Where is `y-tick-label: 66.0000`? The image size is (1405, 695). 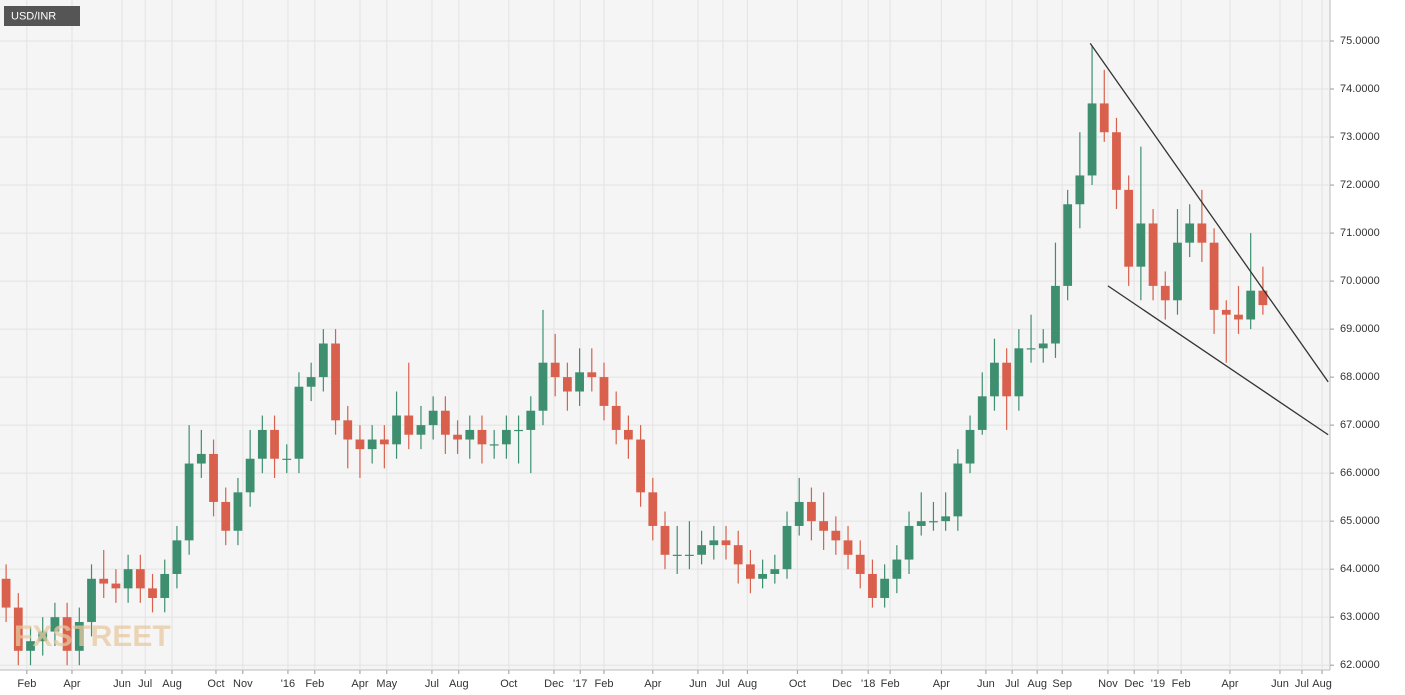 y-tick-label: 66.0000 is located at coordinates (1360, 473).